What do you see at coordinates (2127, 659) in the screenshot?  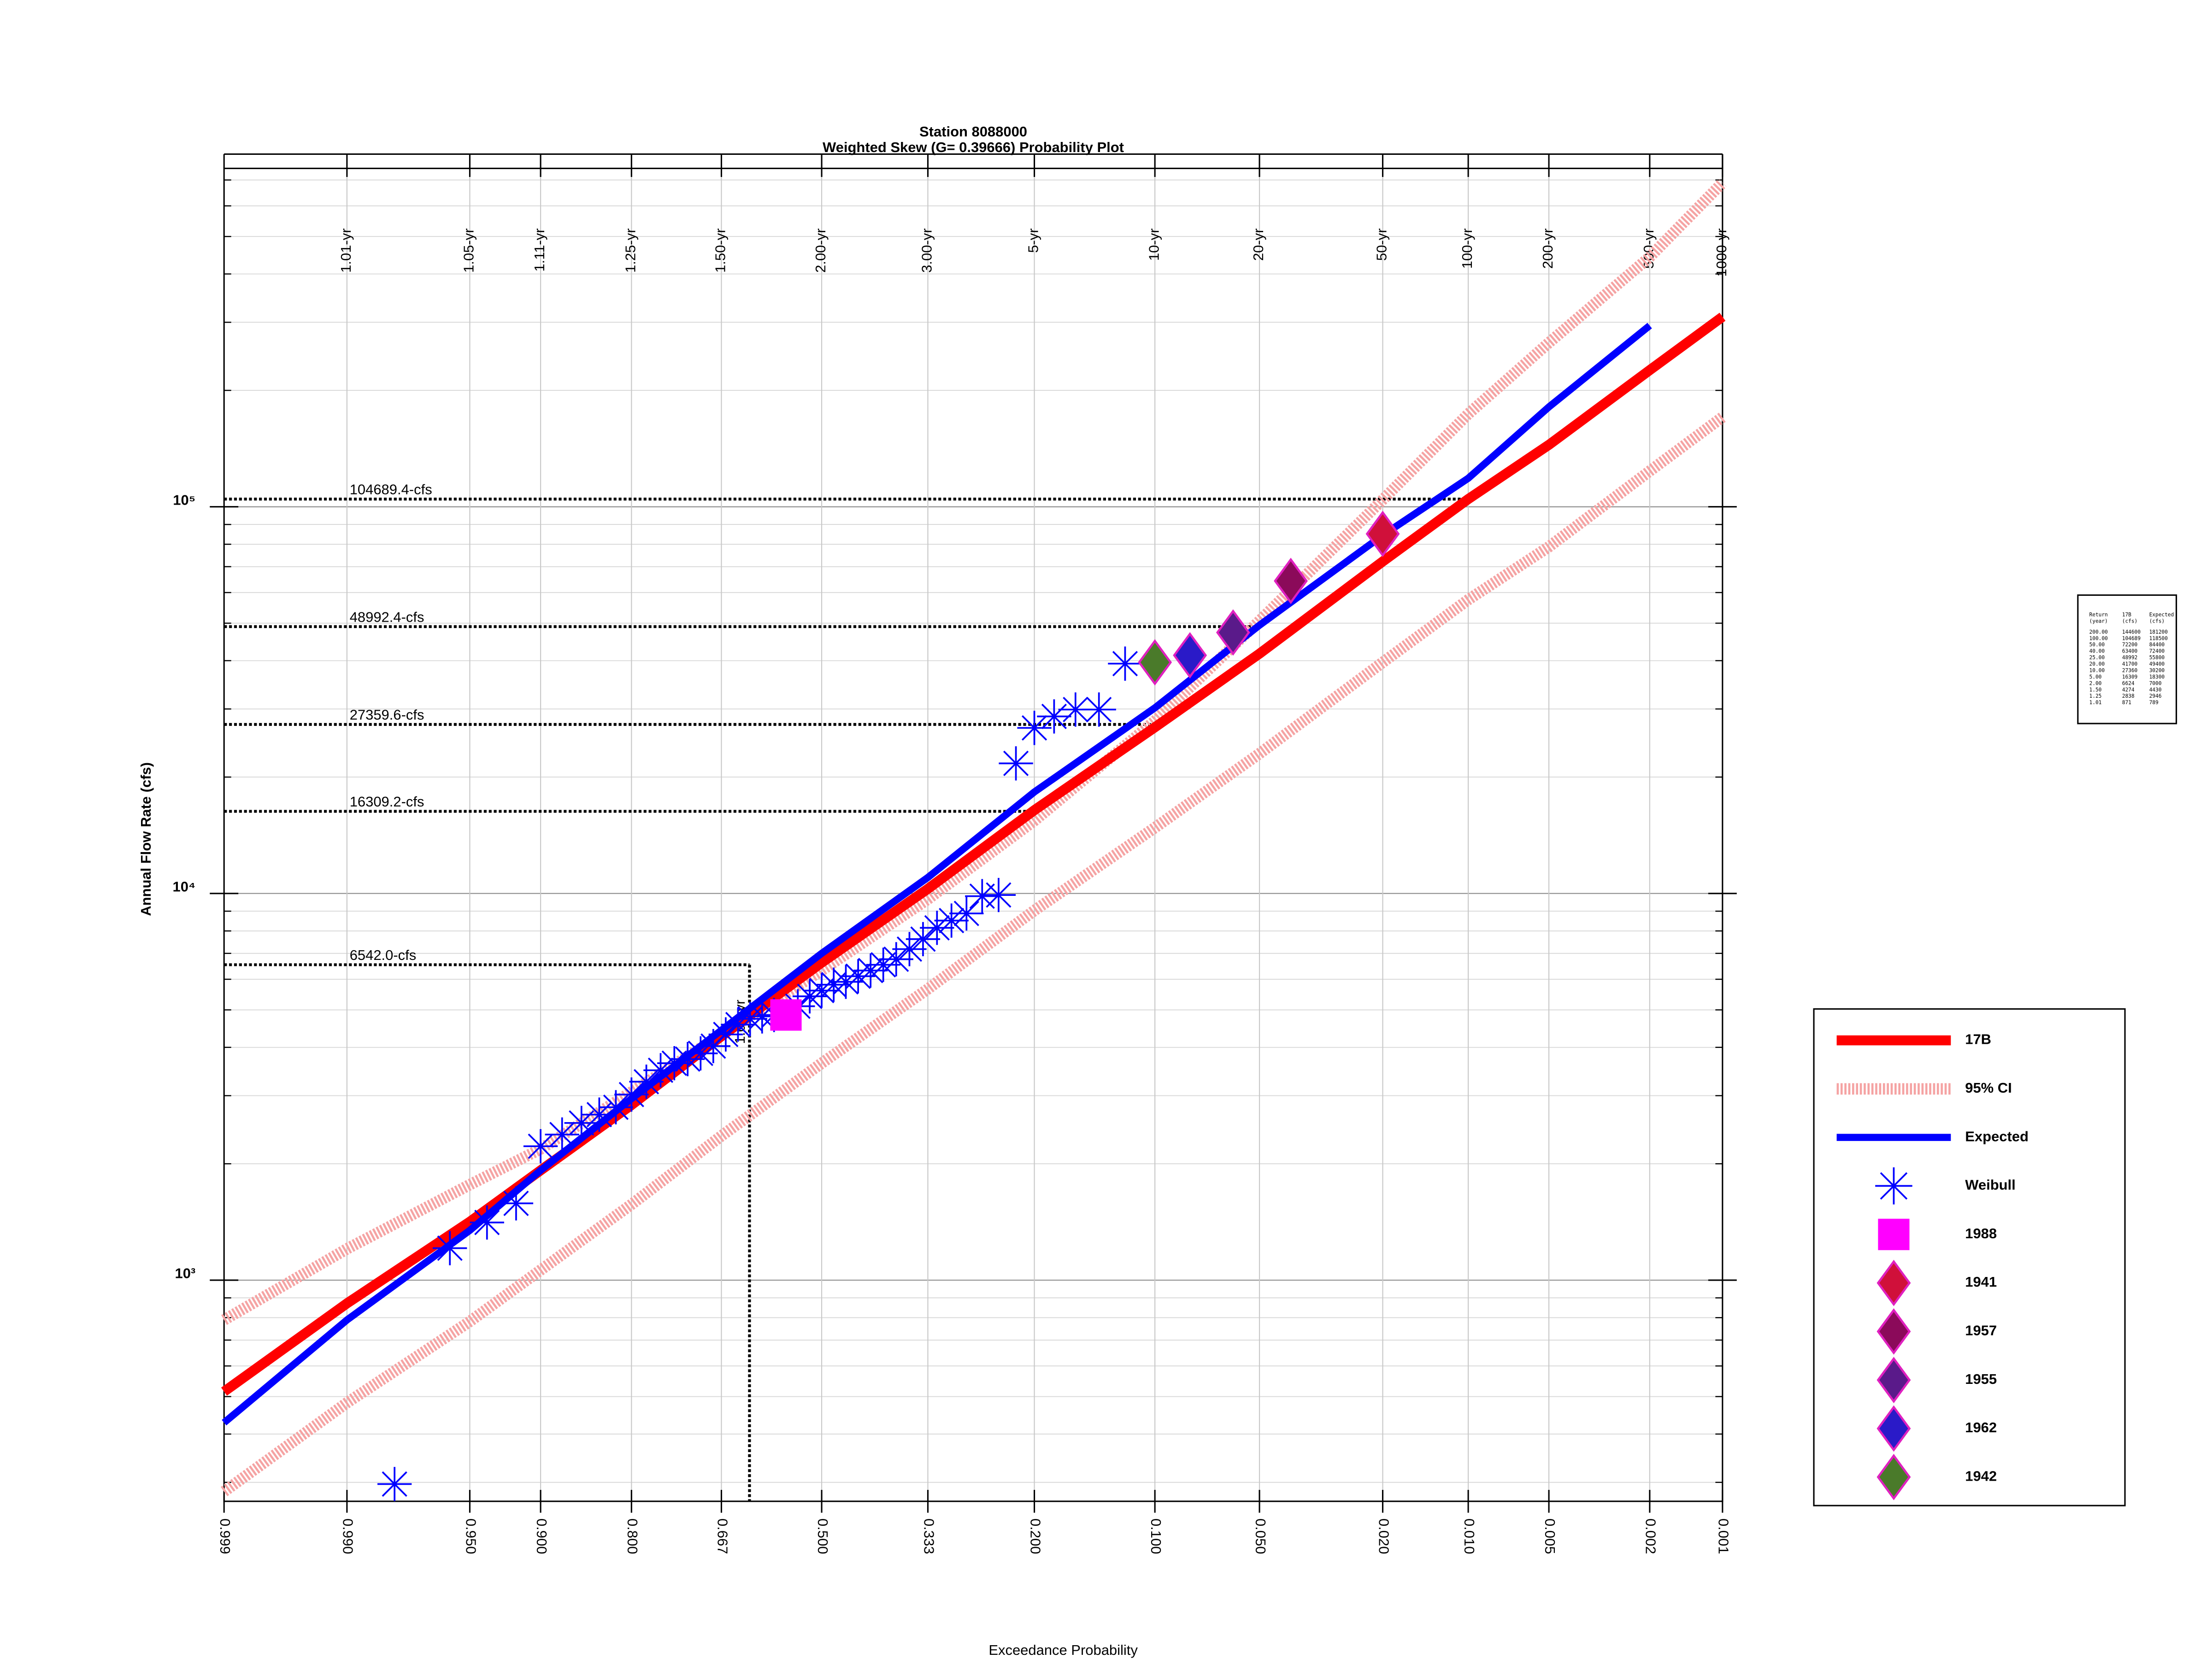 I see `summary-table-box` at bounding box center [2127, 659].